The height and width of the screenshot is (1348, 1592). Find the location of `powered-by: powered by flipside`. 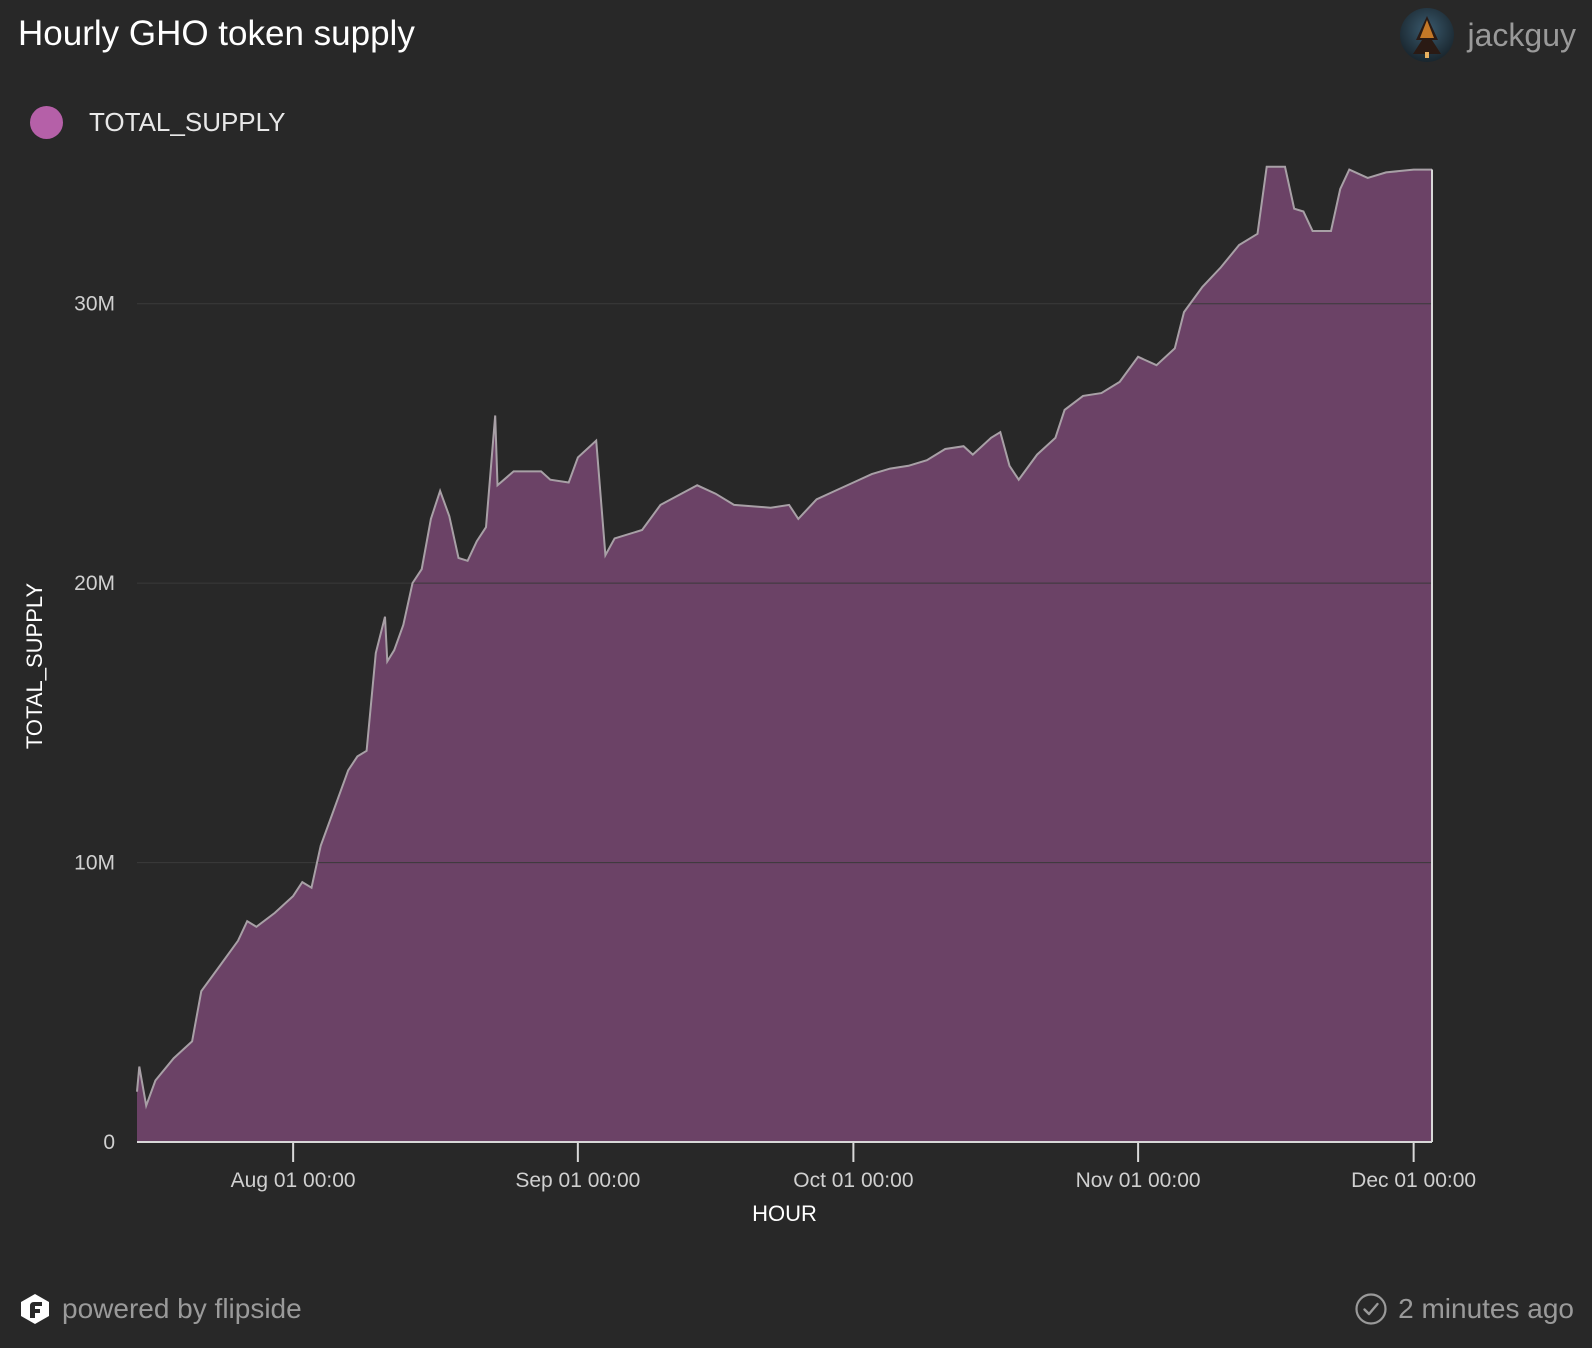

powered-by: powered by flipside is located at coordinates (160, 1309).